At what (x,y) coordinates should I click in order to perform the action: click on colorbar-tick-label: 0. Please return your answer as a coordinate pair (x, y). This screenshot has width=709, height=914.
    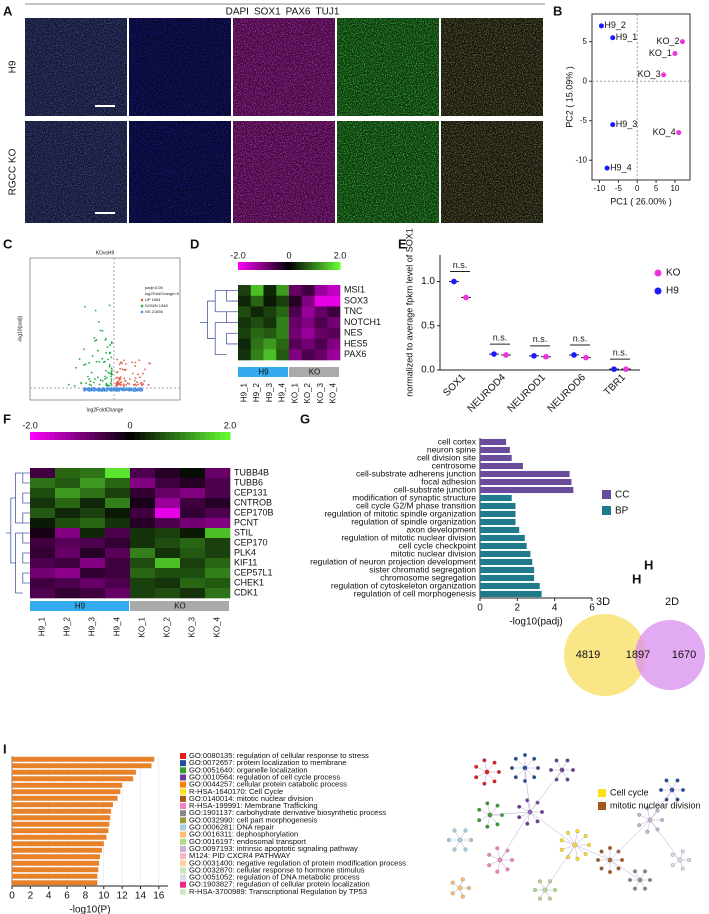
    Looking at the image, I should click on (129, 425).